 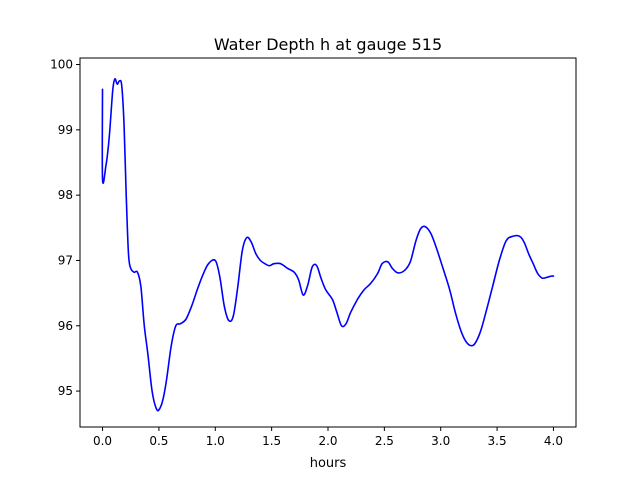 I want to click on x-tick-label: 2.0, so click(x=327, y=441).